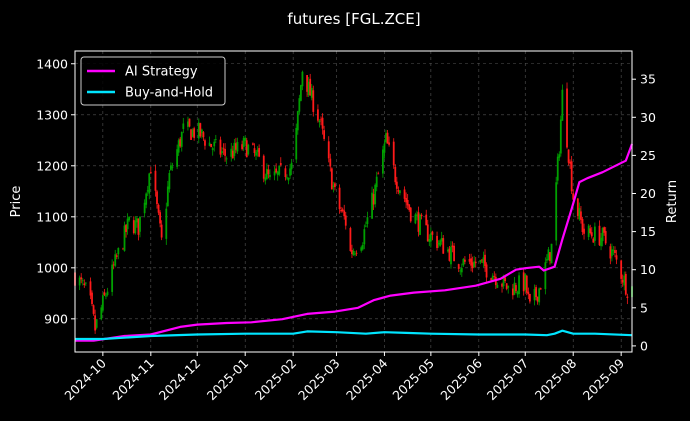  What do you see at coordinates (52, 216) in the screenshot?
I see `y-tick-label-left: 1100` at bounding box center [52, 216].